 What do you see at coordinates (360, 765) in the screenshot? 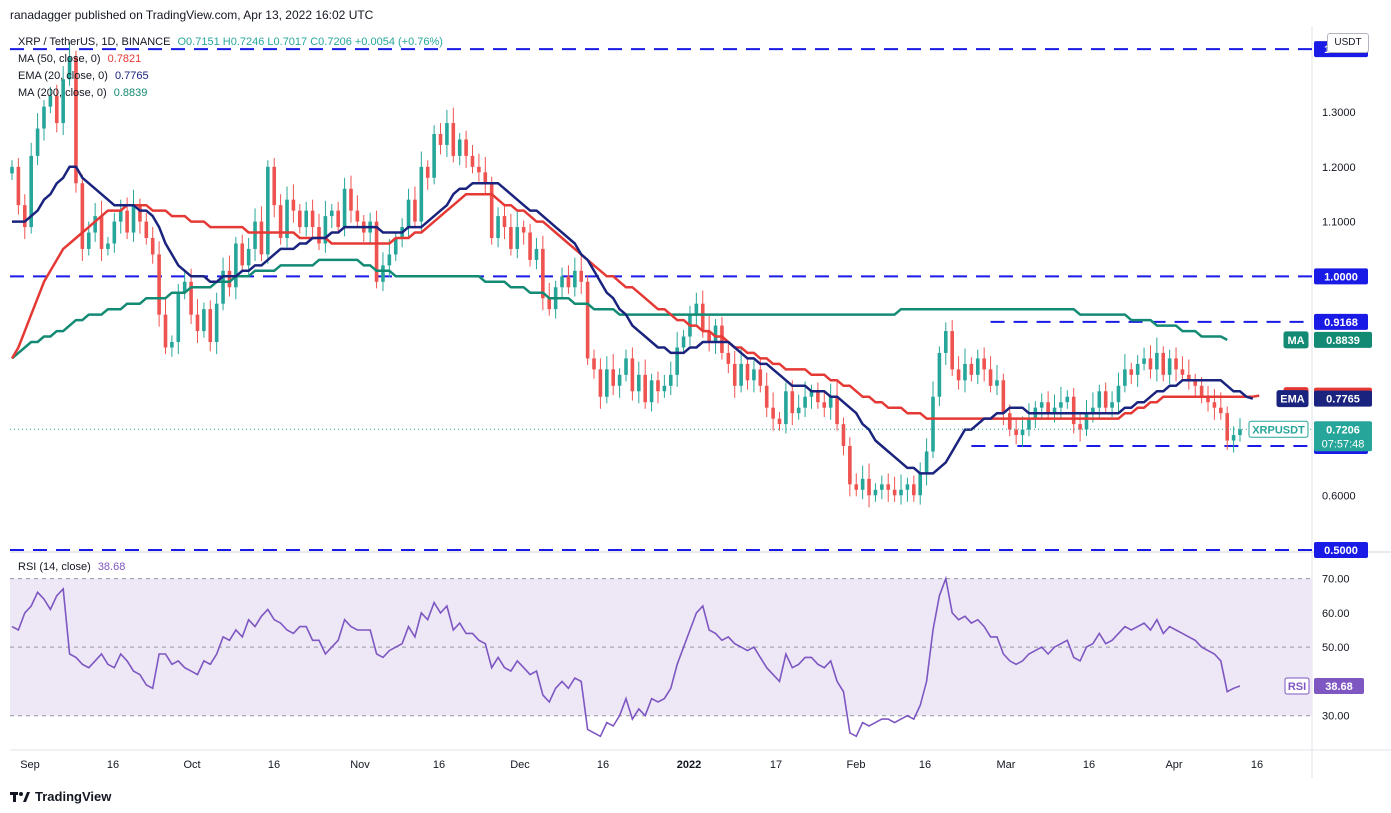
I see `time-tick-label: Nov` at bounding box center [360, 765].